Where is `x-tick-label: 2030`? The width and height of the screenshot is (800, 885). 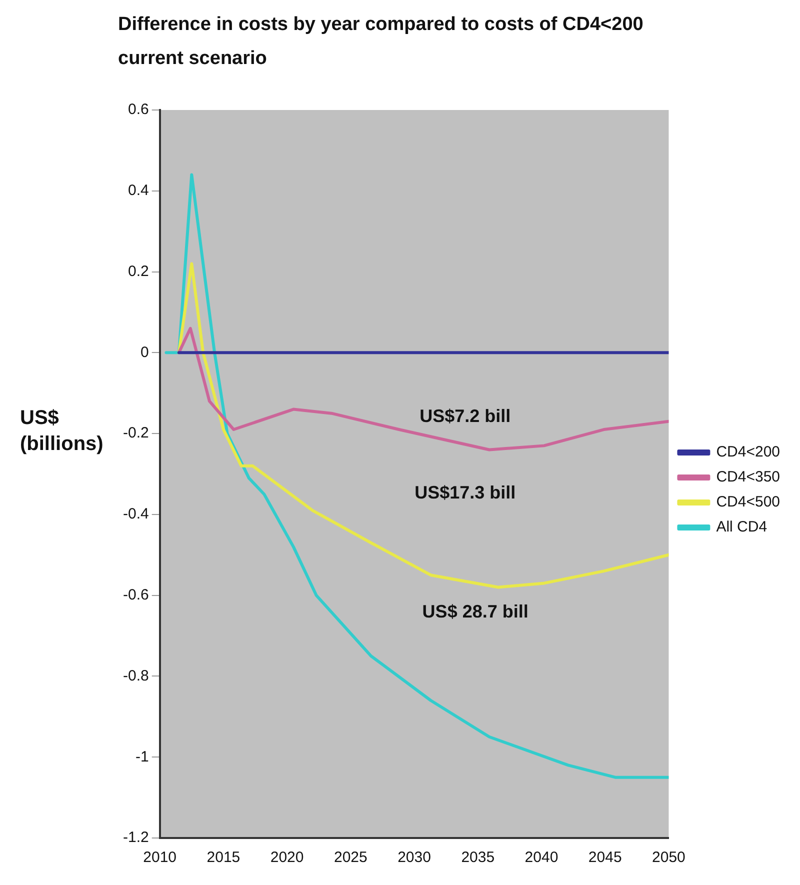
x-tick-label: 2030 is located at coordinates (414, 857).